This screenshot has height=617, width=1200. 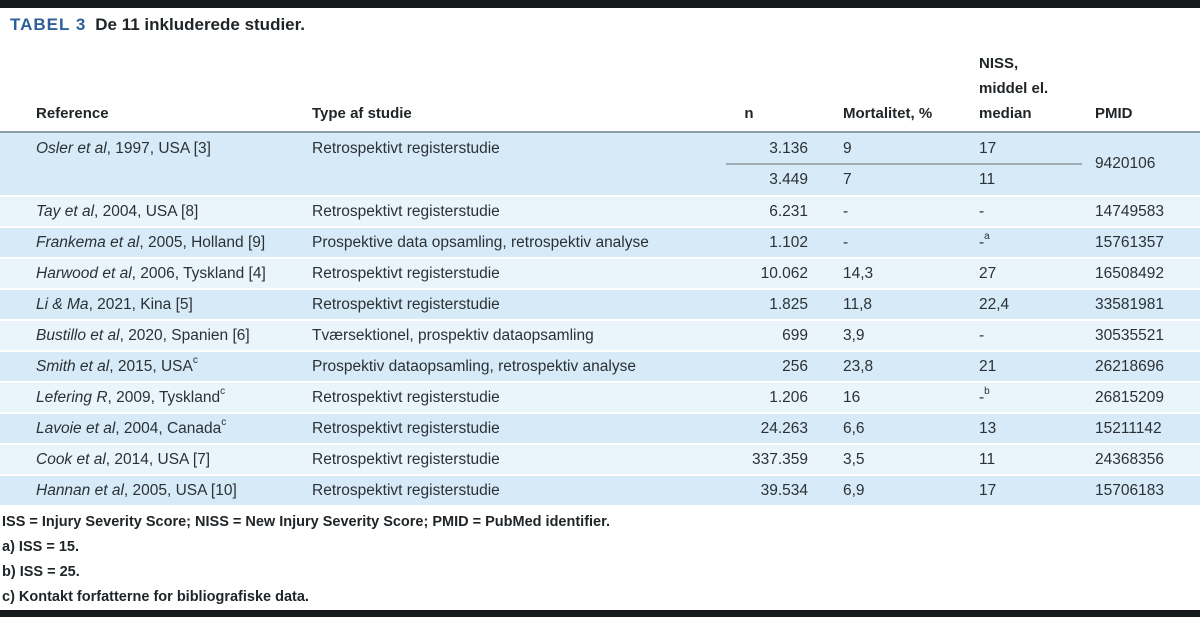 What do you see at coordinates (600, 4) in the screenshot?
I see `top-border-bar` at bounding box center [600, 4].